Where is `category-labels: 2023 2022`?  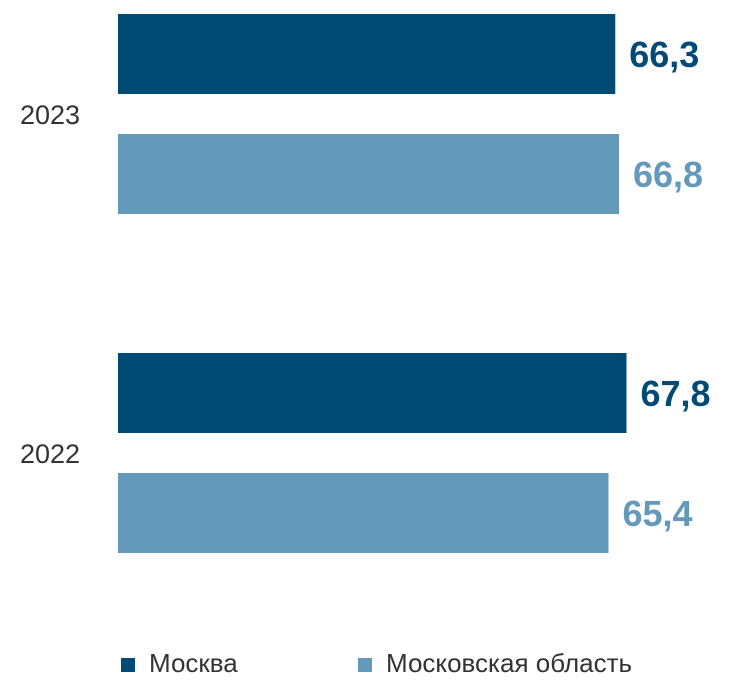 category-labels: 2023 2022 is located at coordinates (50, 284).